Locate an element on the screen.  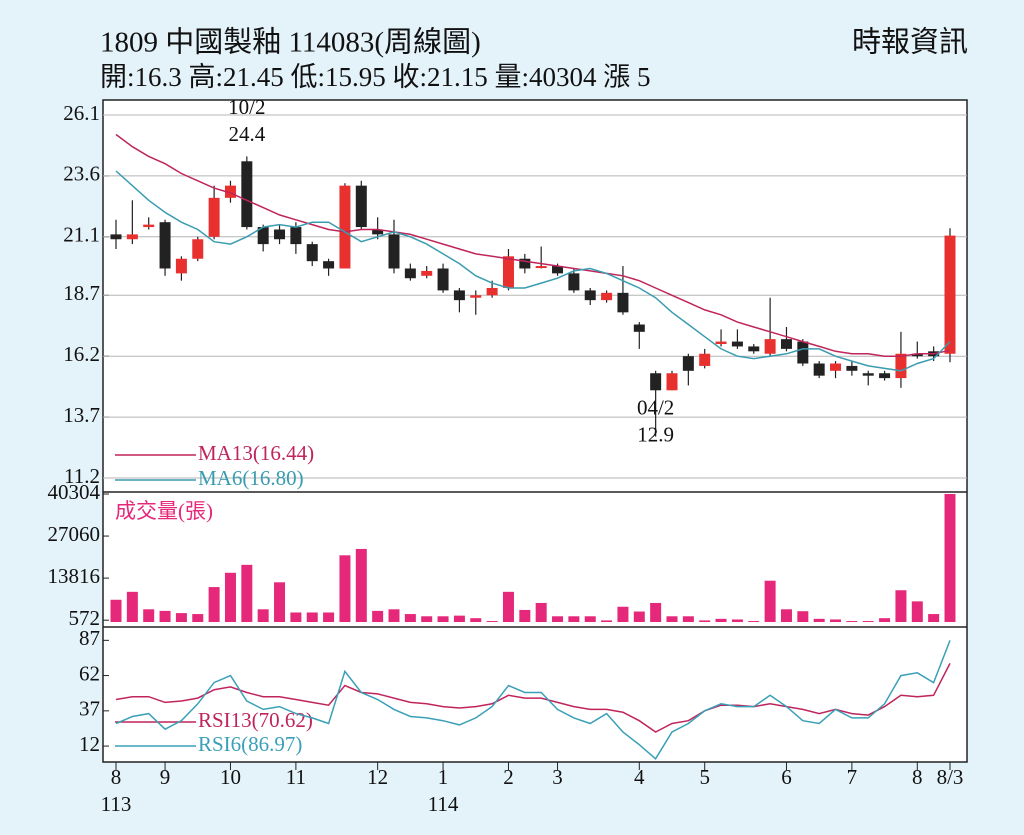
annotation-value: 24.4 is located at coordinates (246, 134).